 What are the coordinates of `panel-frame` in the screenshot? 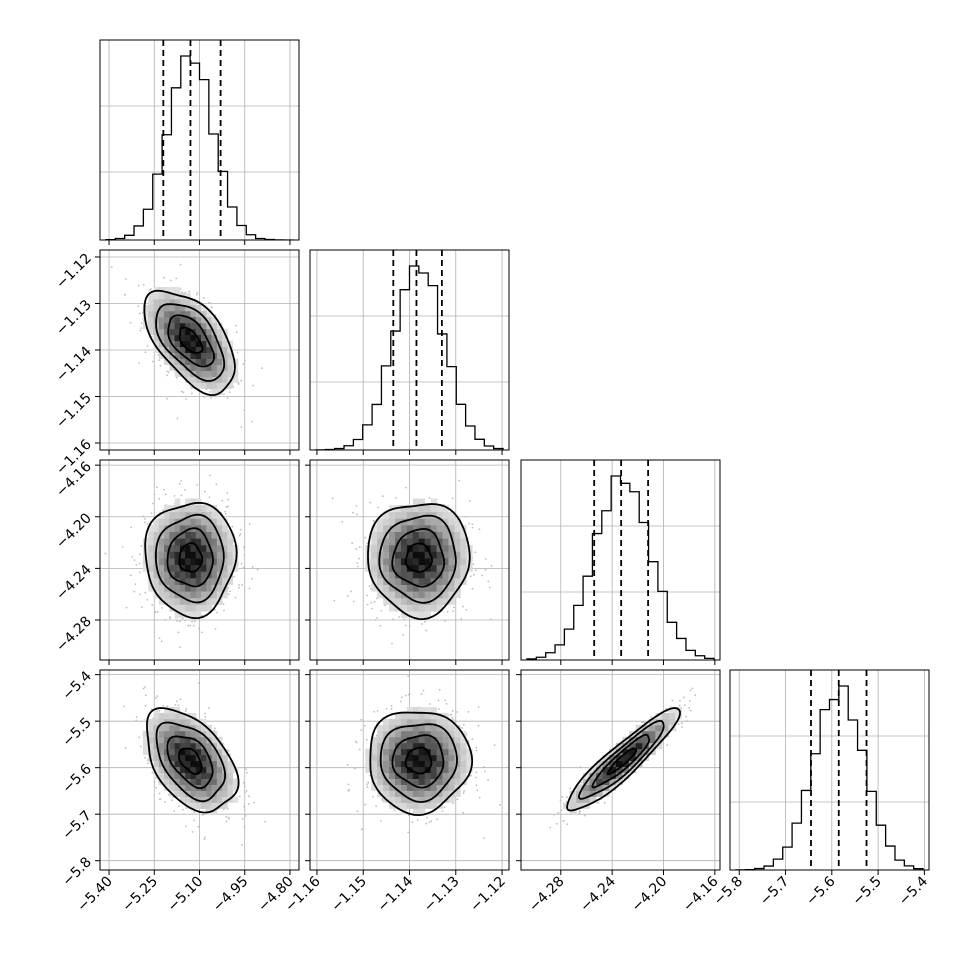 It's located at (620, 560).